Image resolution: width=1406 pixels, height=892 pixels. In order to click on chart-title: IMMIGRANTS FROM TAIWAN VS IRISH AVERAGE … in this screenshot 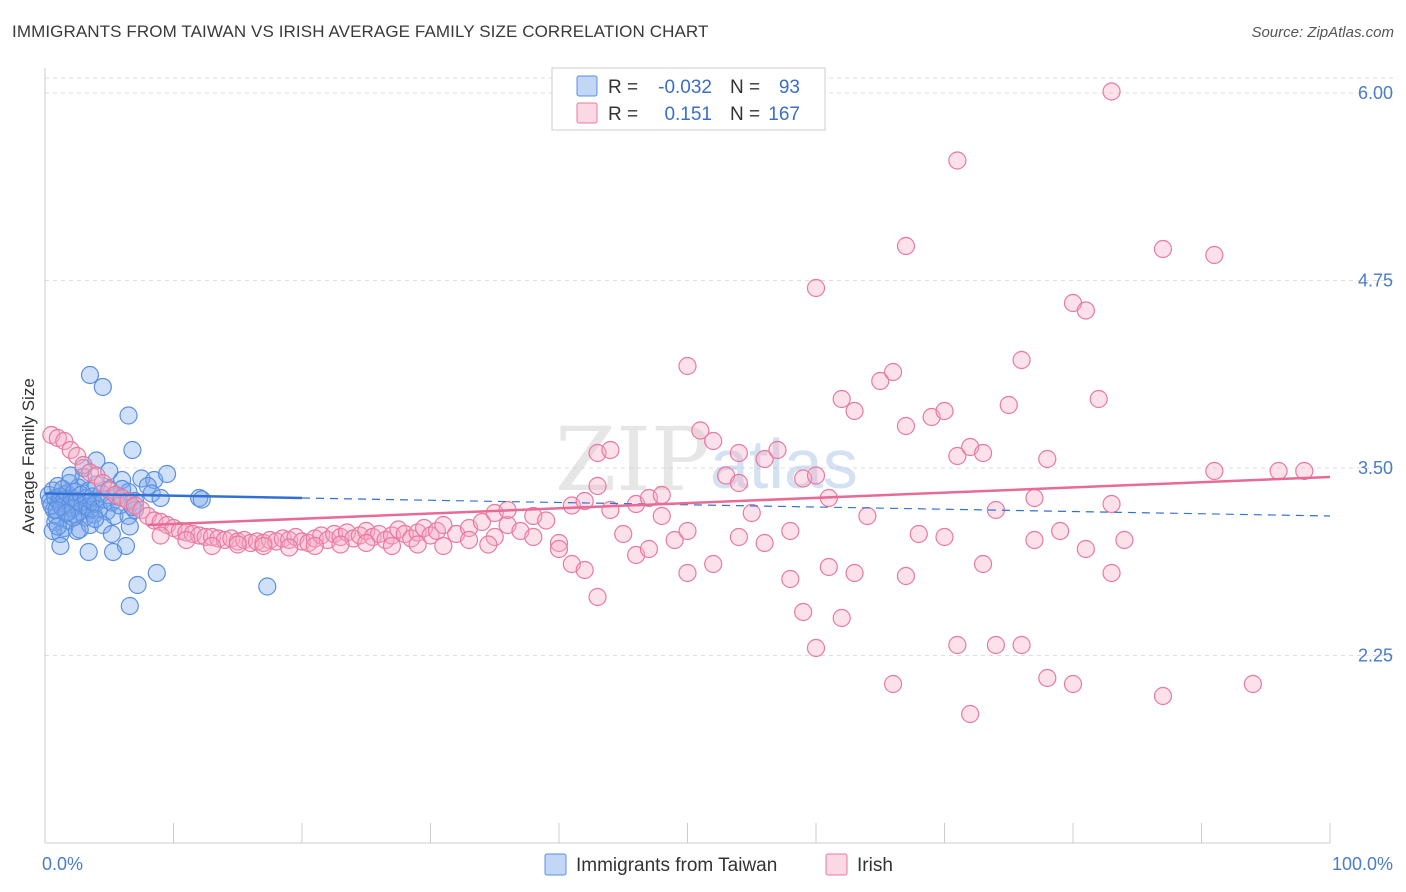, I will do `click(360, 31)`.